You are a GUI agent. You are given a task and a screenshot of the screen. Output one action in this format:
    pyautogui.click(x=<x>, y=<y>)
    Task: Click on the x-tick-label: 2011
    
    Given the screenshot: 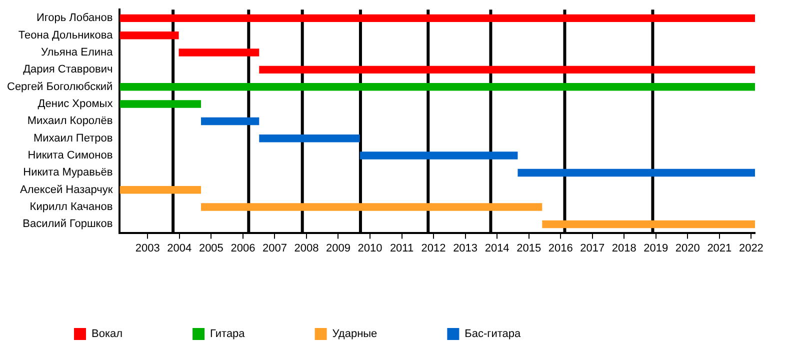 What is the action you would take?
    pyautogui.click(x=402, y=248)
    